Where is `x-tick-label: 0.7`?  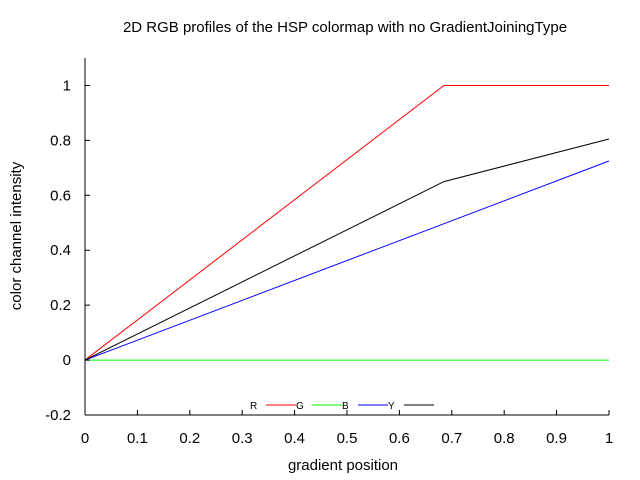 x-tick-label: 0.7 is located at coordinates (451, 438).